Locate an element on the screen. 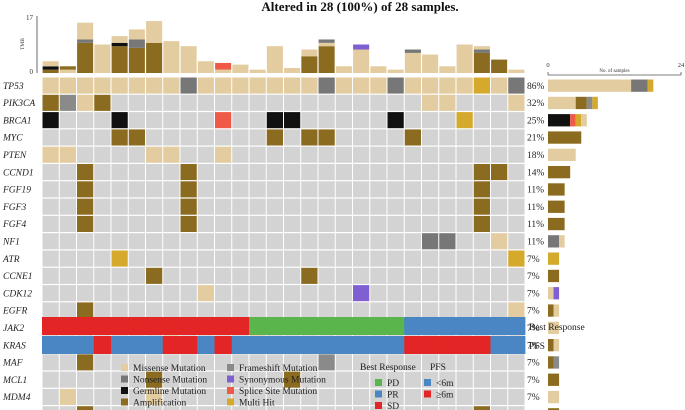 The height and width of the screenshot is (410, 685). pfs-cell is located at coordinates (447, 345).